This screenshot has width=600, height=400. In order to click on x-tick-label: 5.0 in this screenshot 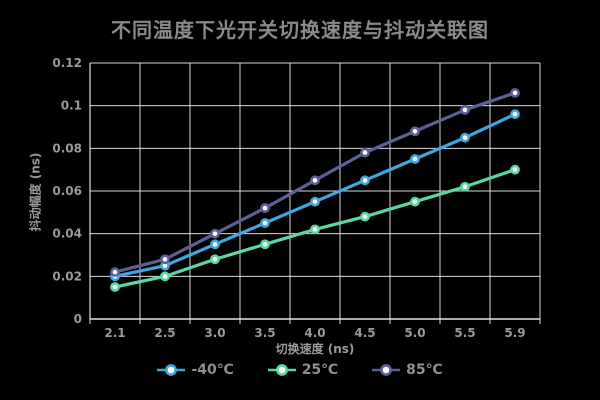, I will do `click(414, 333)`.